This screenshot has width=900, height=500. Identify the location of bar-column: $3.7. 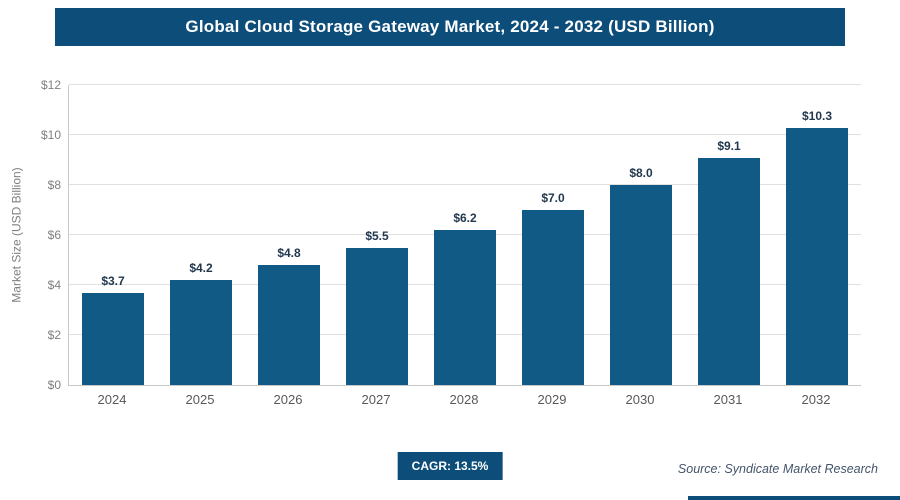
(113, 235).